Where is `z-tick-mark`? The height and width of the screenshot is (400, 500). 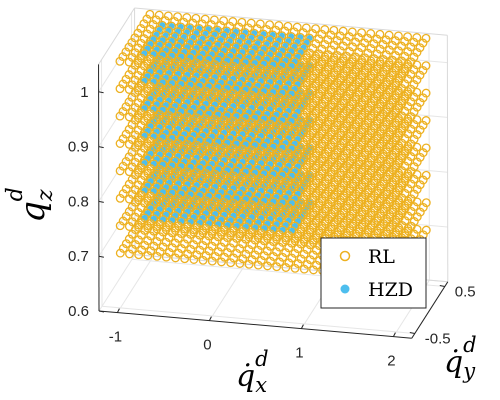
z-tick-mark is located at coordinates (101, 147).